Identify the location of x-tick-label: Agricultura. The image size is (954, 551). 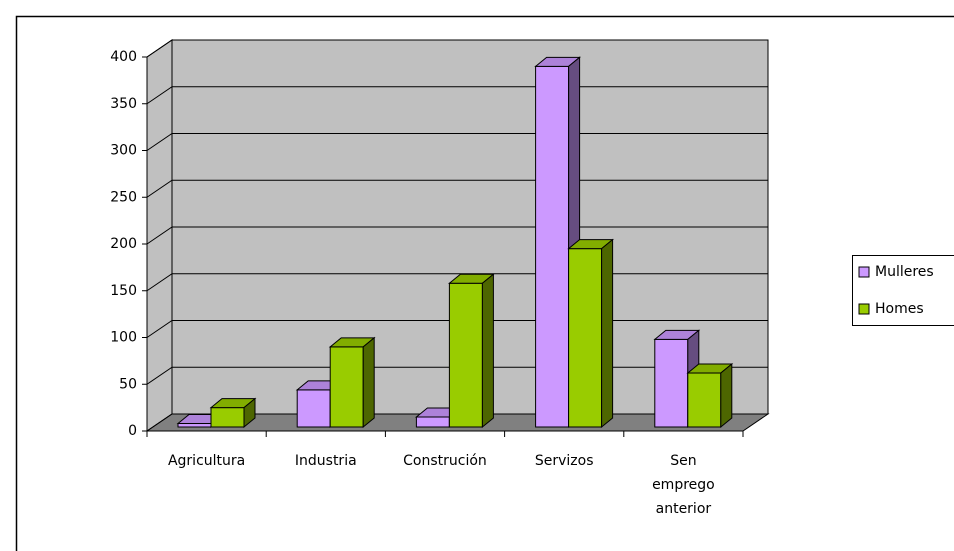
(206, 461).